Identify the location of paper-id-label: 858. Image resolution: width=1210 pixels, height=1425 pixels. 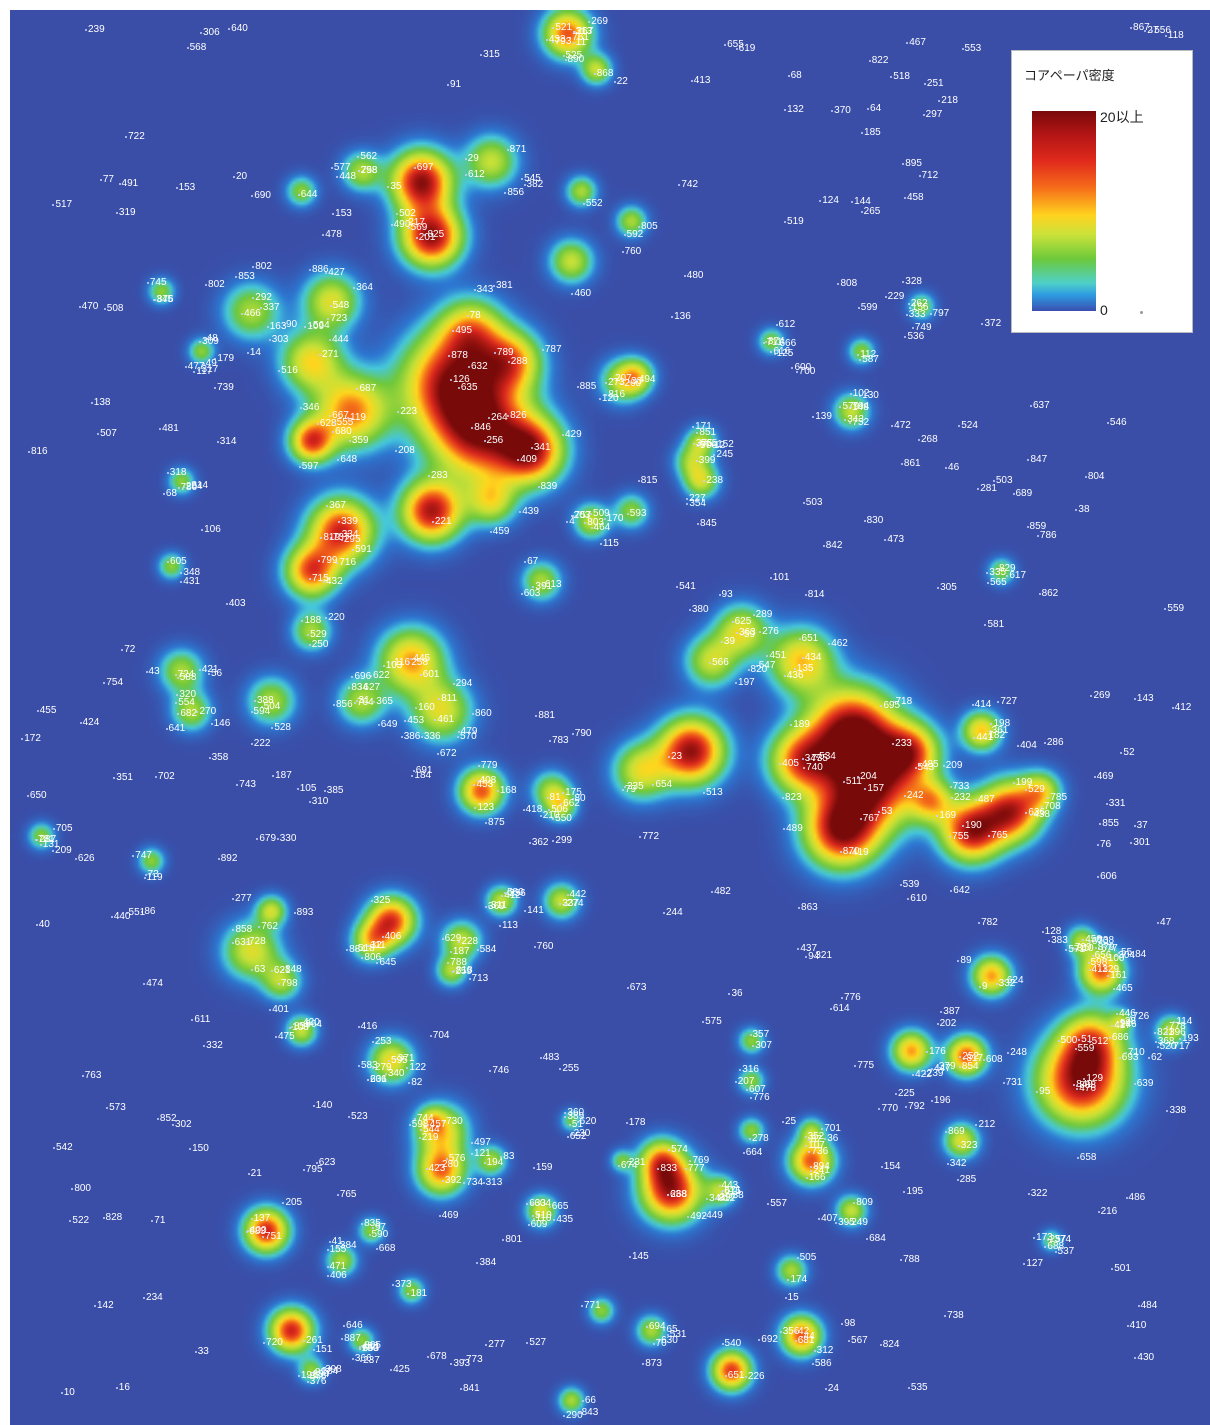
(244, 929).